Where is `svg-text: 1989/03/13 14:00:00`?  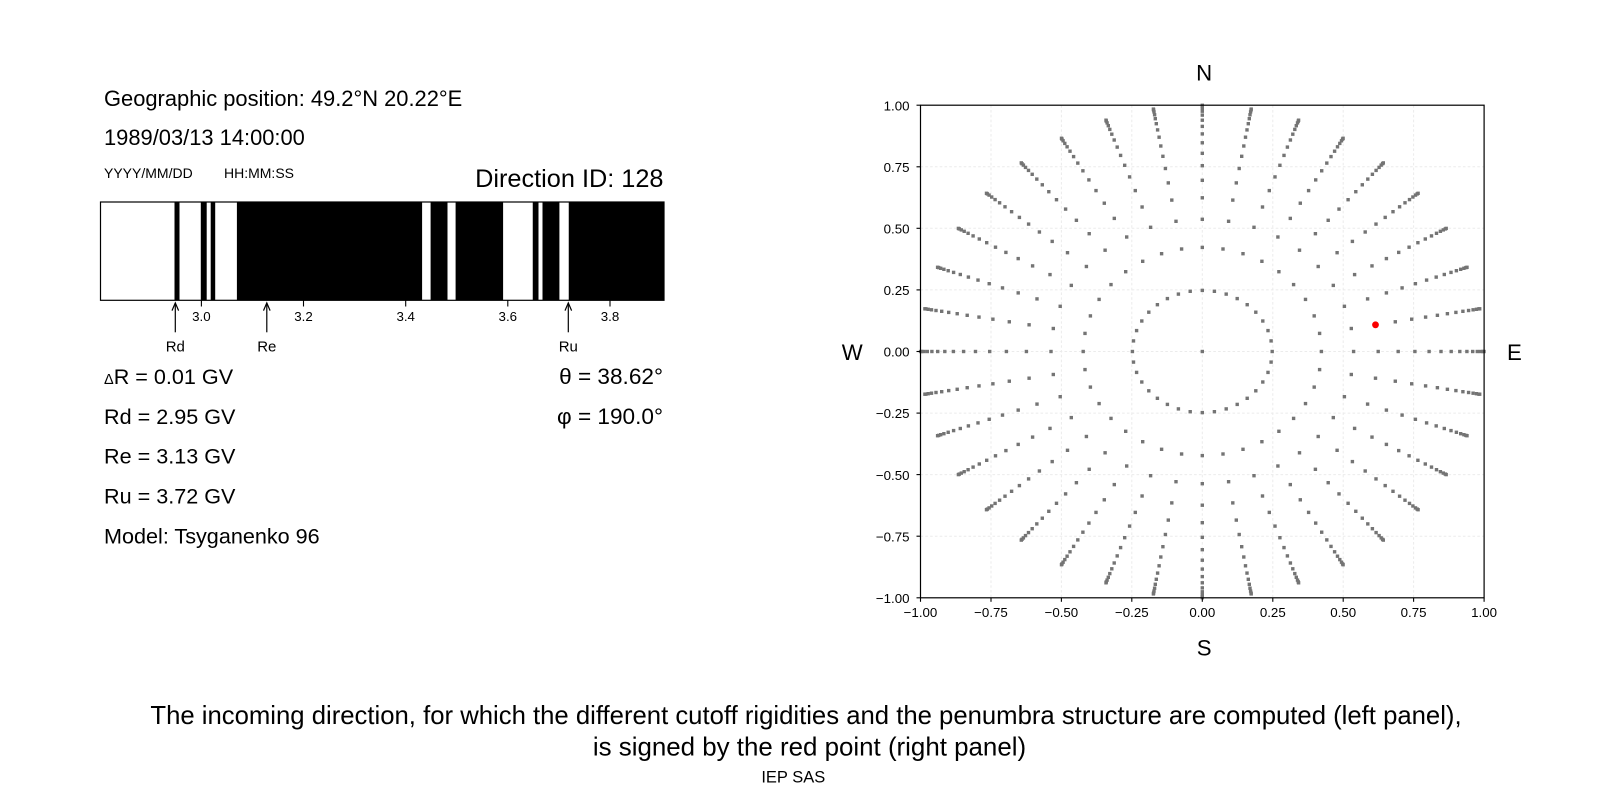 svg-text: 1989/03/13 14:00:00 is located at coordinates (204, 137).